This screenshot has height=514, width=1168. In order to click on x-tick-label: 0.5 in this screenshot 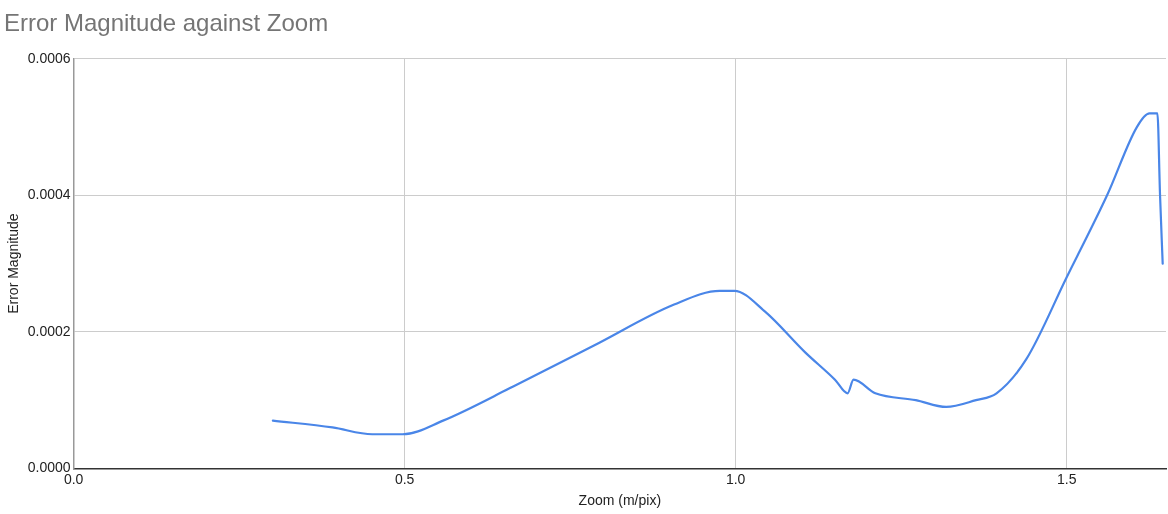, I will do `click(404, 478)`.